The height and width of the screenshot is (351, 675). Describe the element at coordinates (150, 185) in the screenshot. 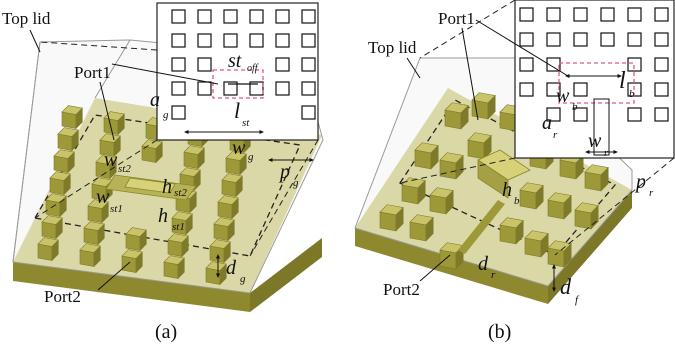

I see `stepped-line-upper` at that location.